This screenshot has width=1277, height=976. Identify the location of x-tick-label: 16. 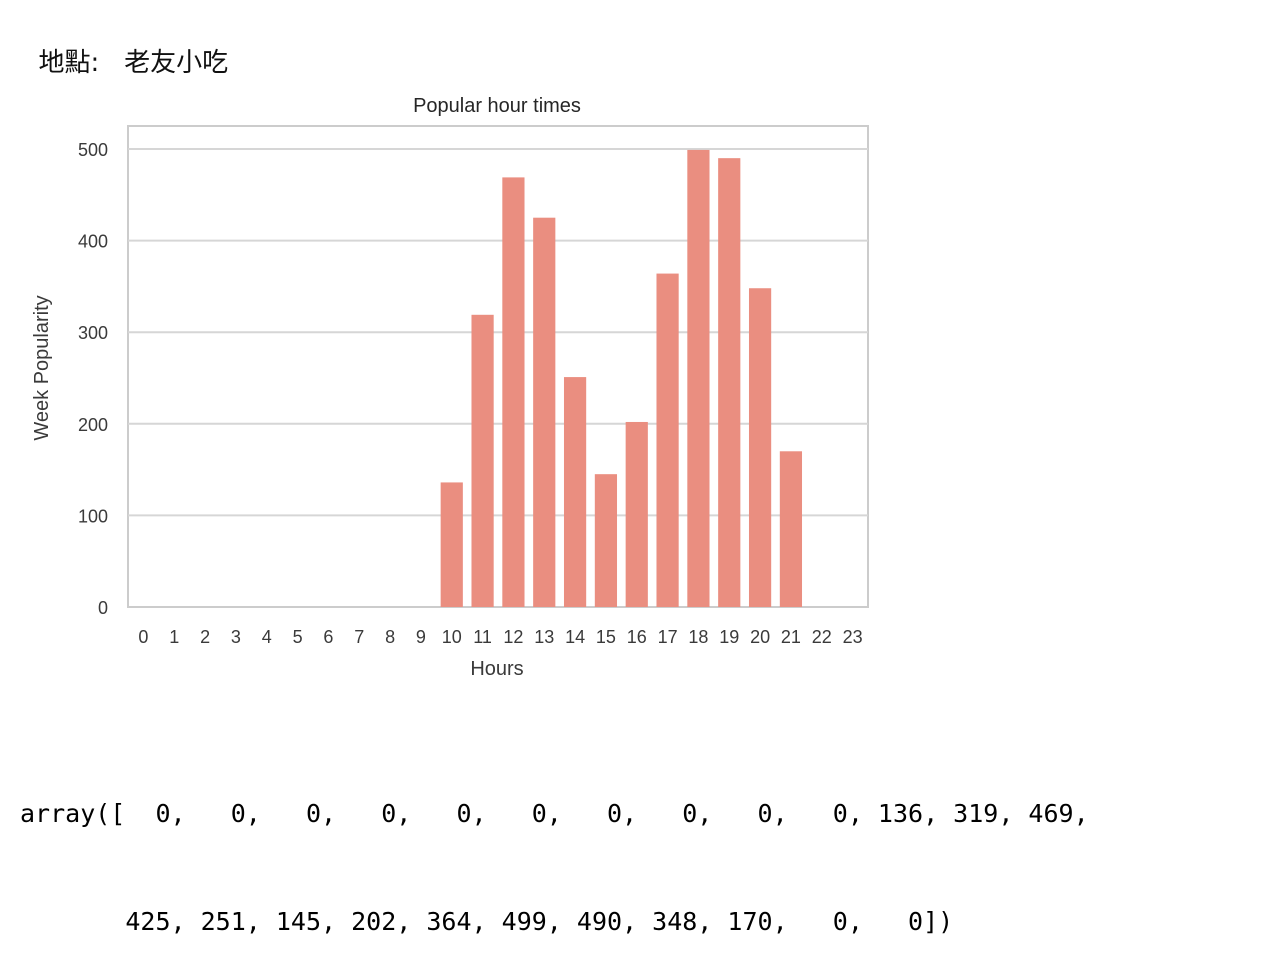
(637, 637).